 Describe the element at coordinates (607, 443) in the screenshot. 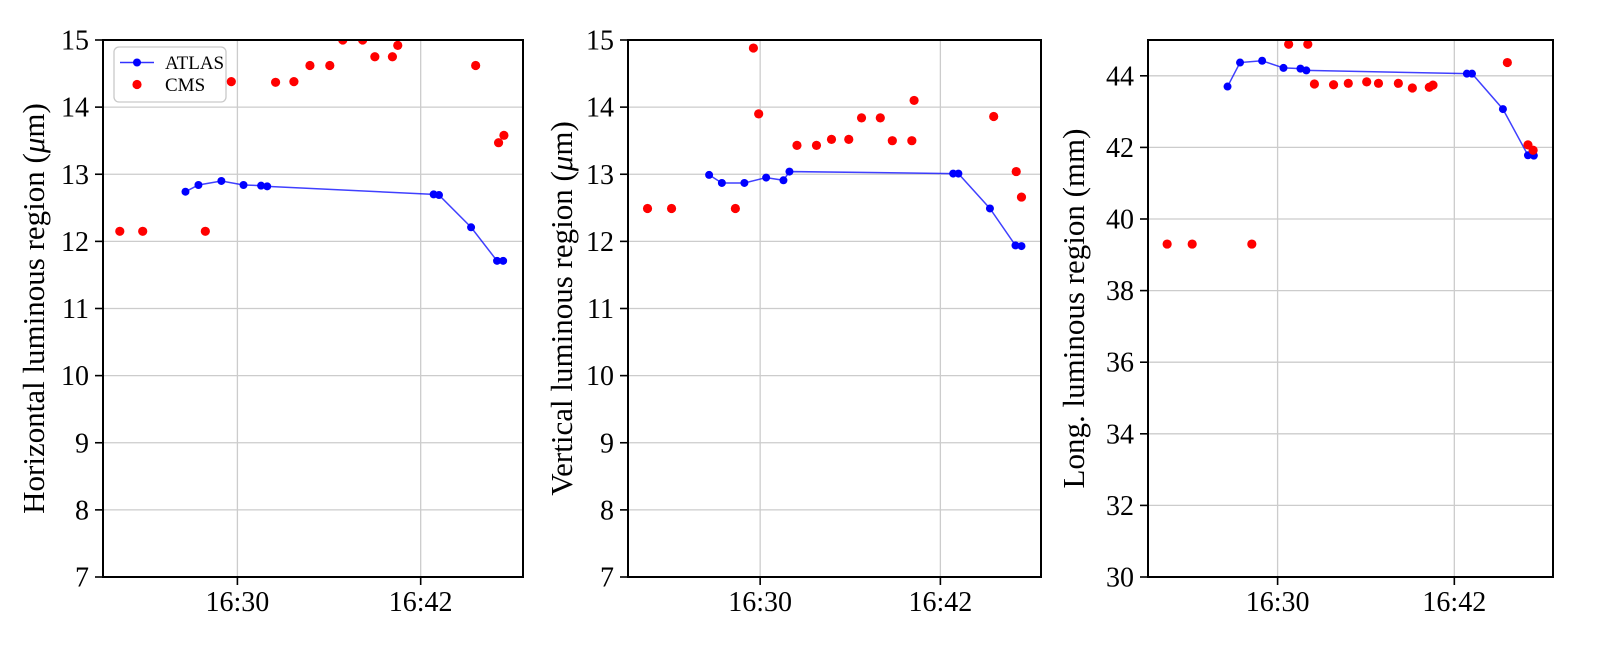

I see `y-tick-label: 9` at that location.